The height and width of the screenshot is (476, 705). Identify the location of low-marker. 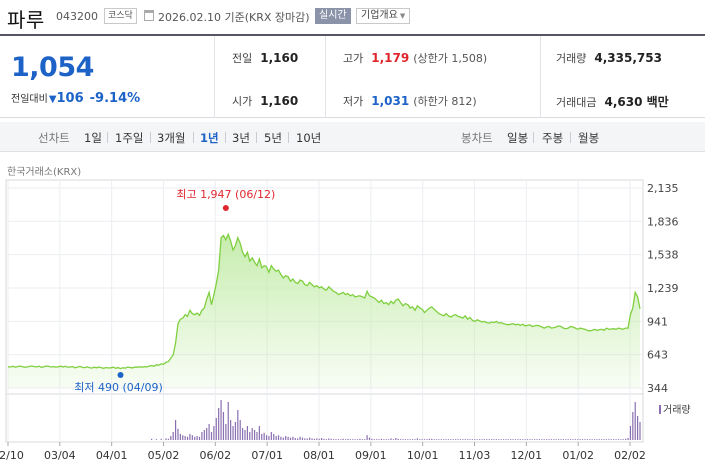
(120, 375).